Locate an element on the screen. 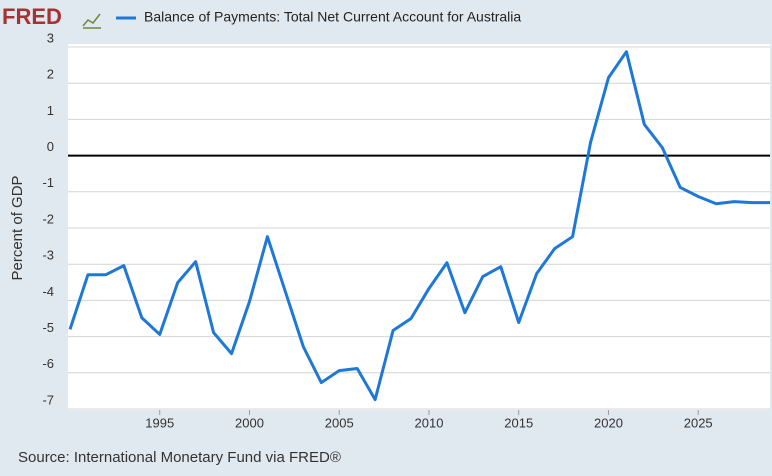  logo: FRED is located at coordinates (32, 16).